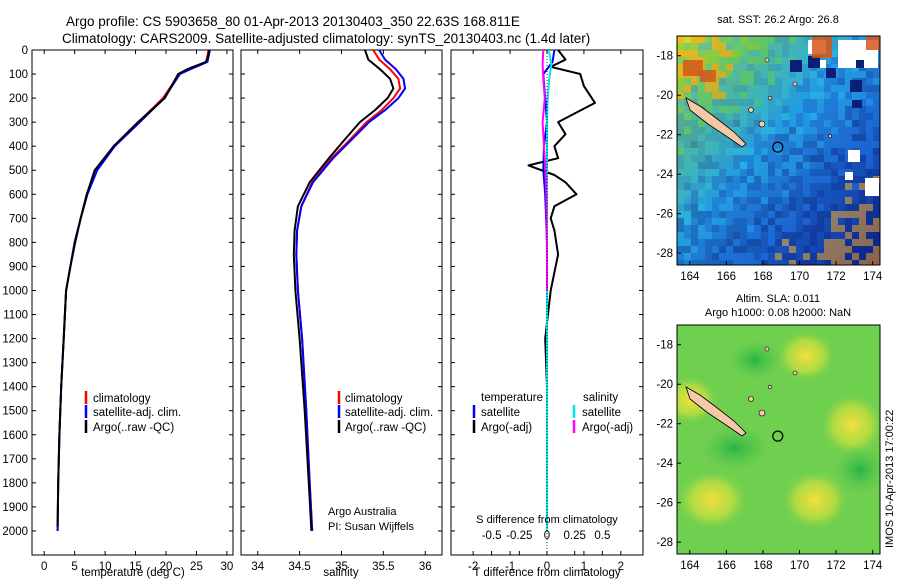 The image size is (900, 580). I want to click on x-tick-label: -1, so click(510, 567).